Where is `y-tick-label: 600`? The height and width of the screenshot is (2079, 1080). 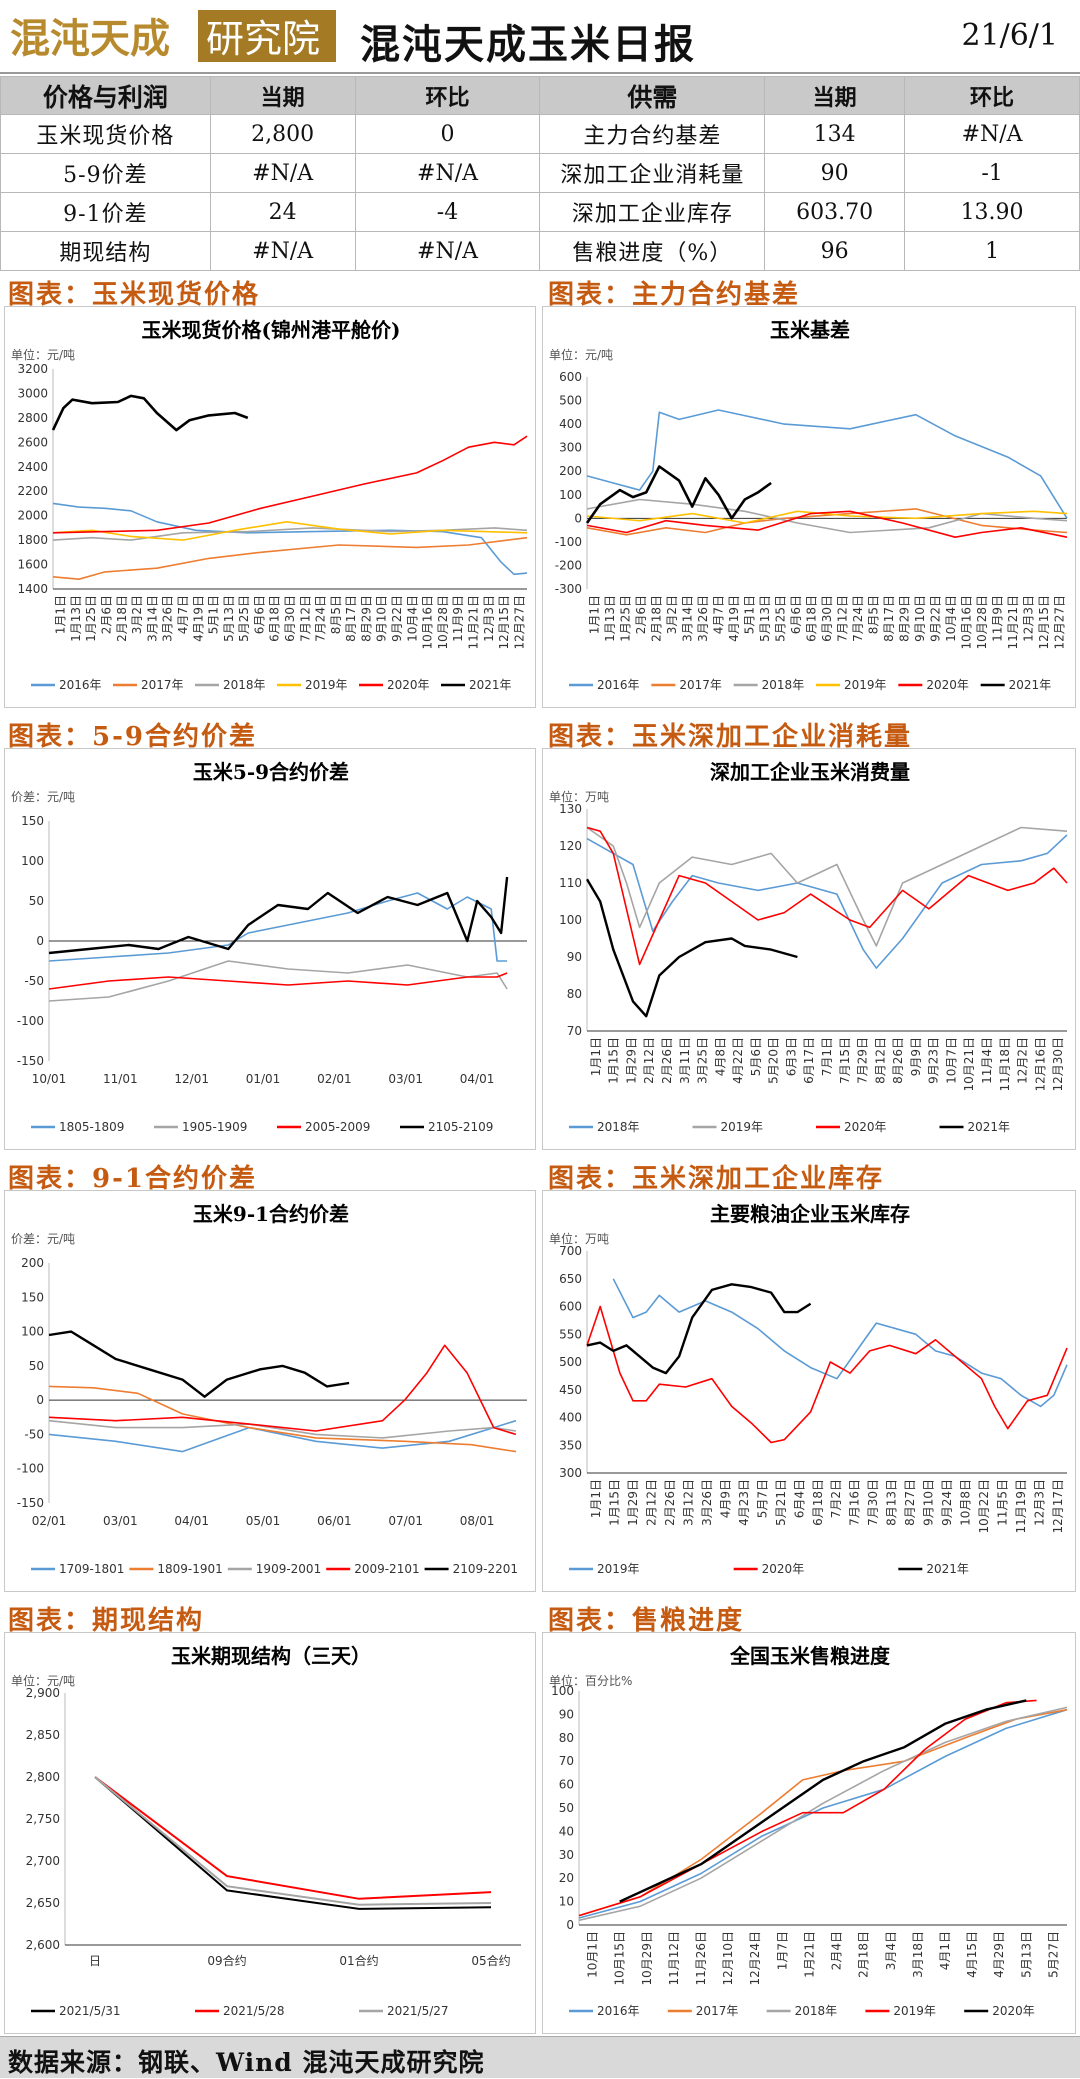 y-tick-label: 600 is located at coordinates (570, 1307).